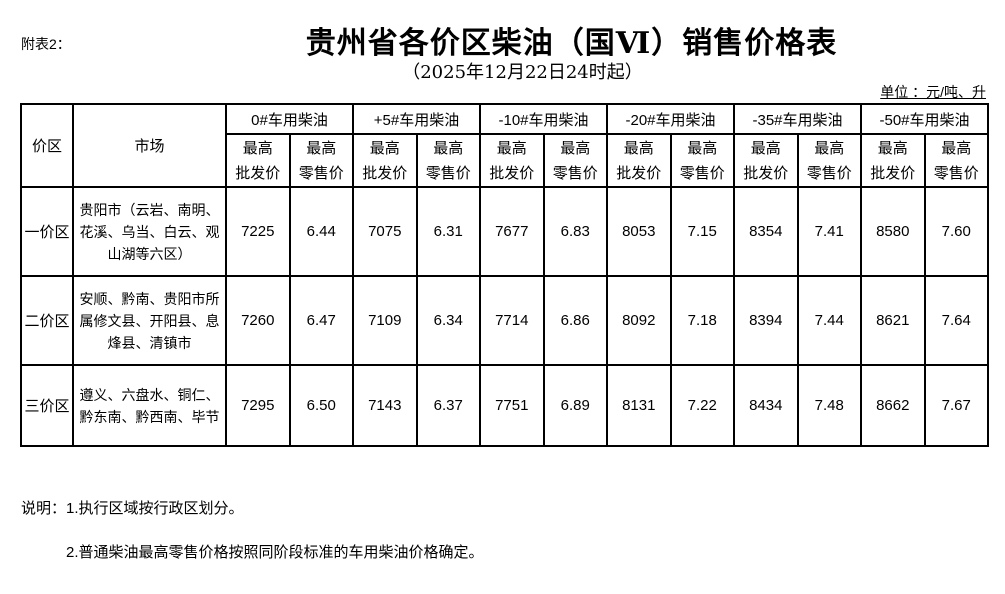 Image resolution: width=1005 pixels, height=594 pixels. What do you see at coordinates (829, 231) in the screenshot?
I see `price-cell: 7.41` at bounding box center [829, 231].